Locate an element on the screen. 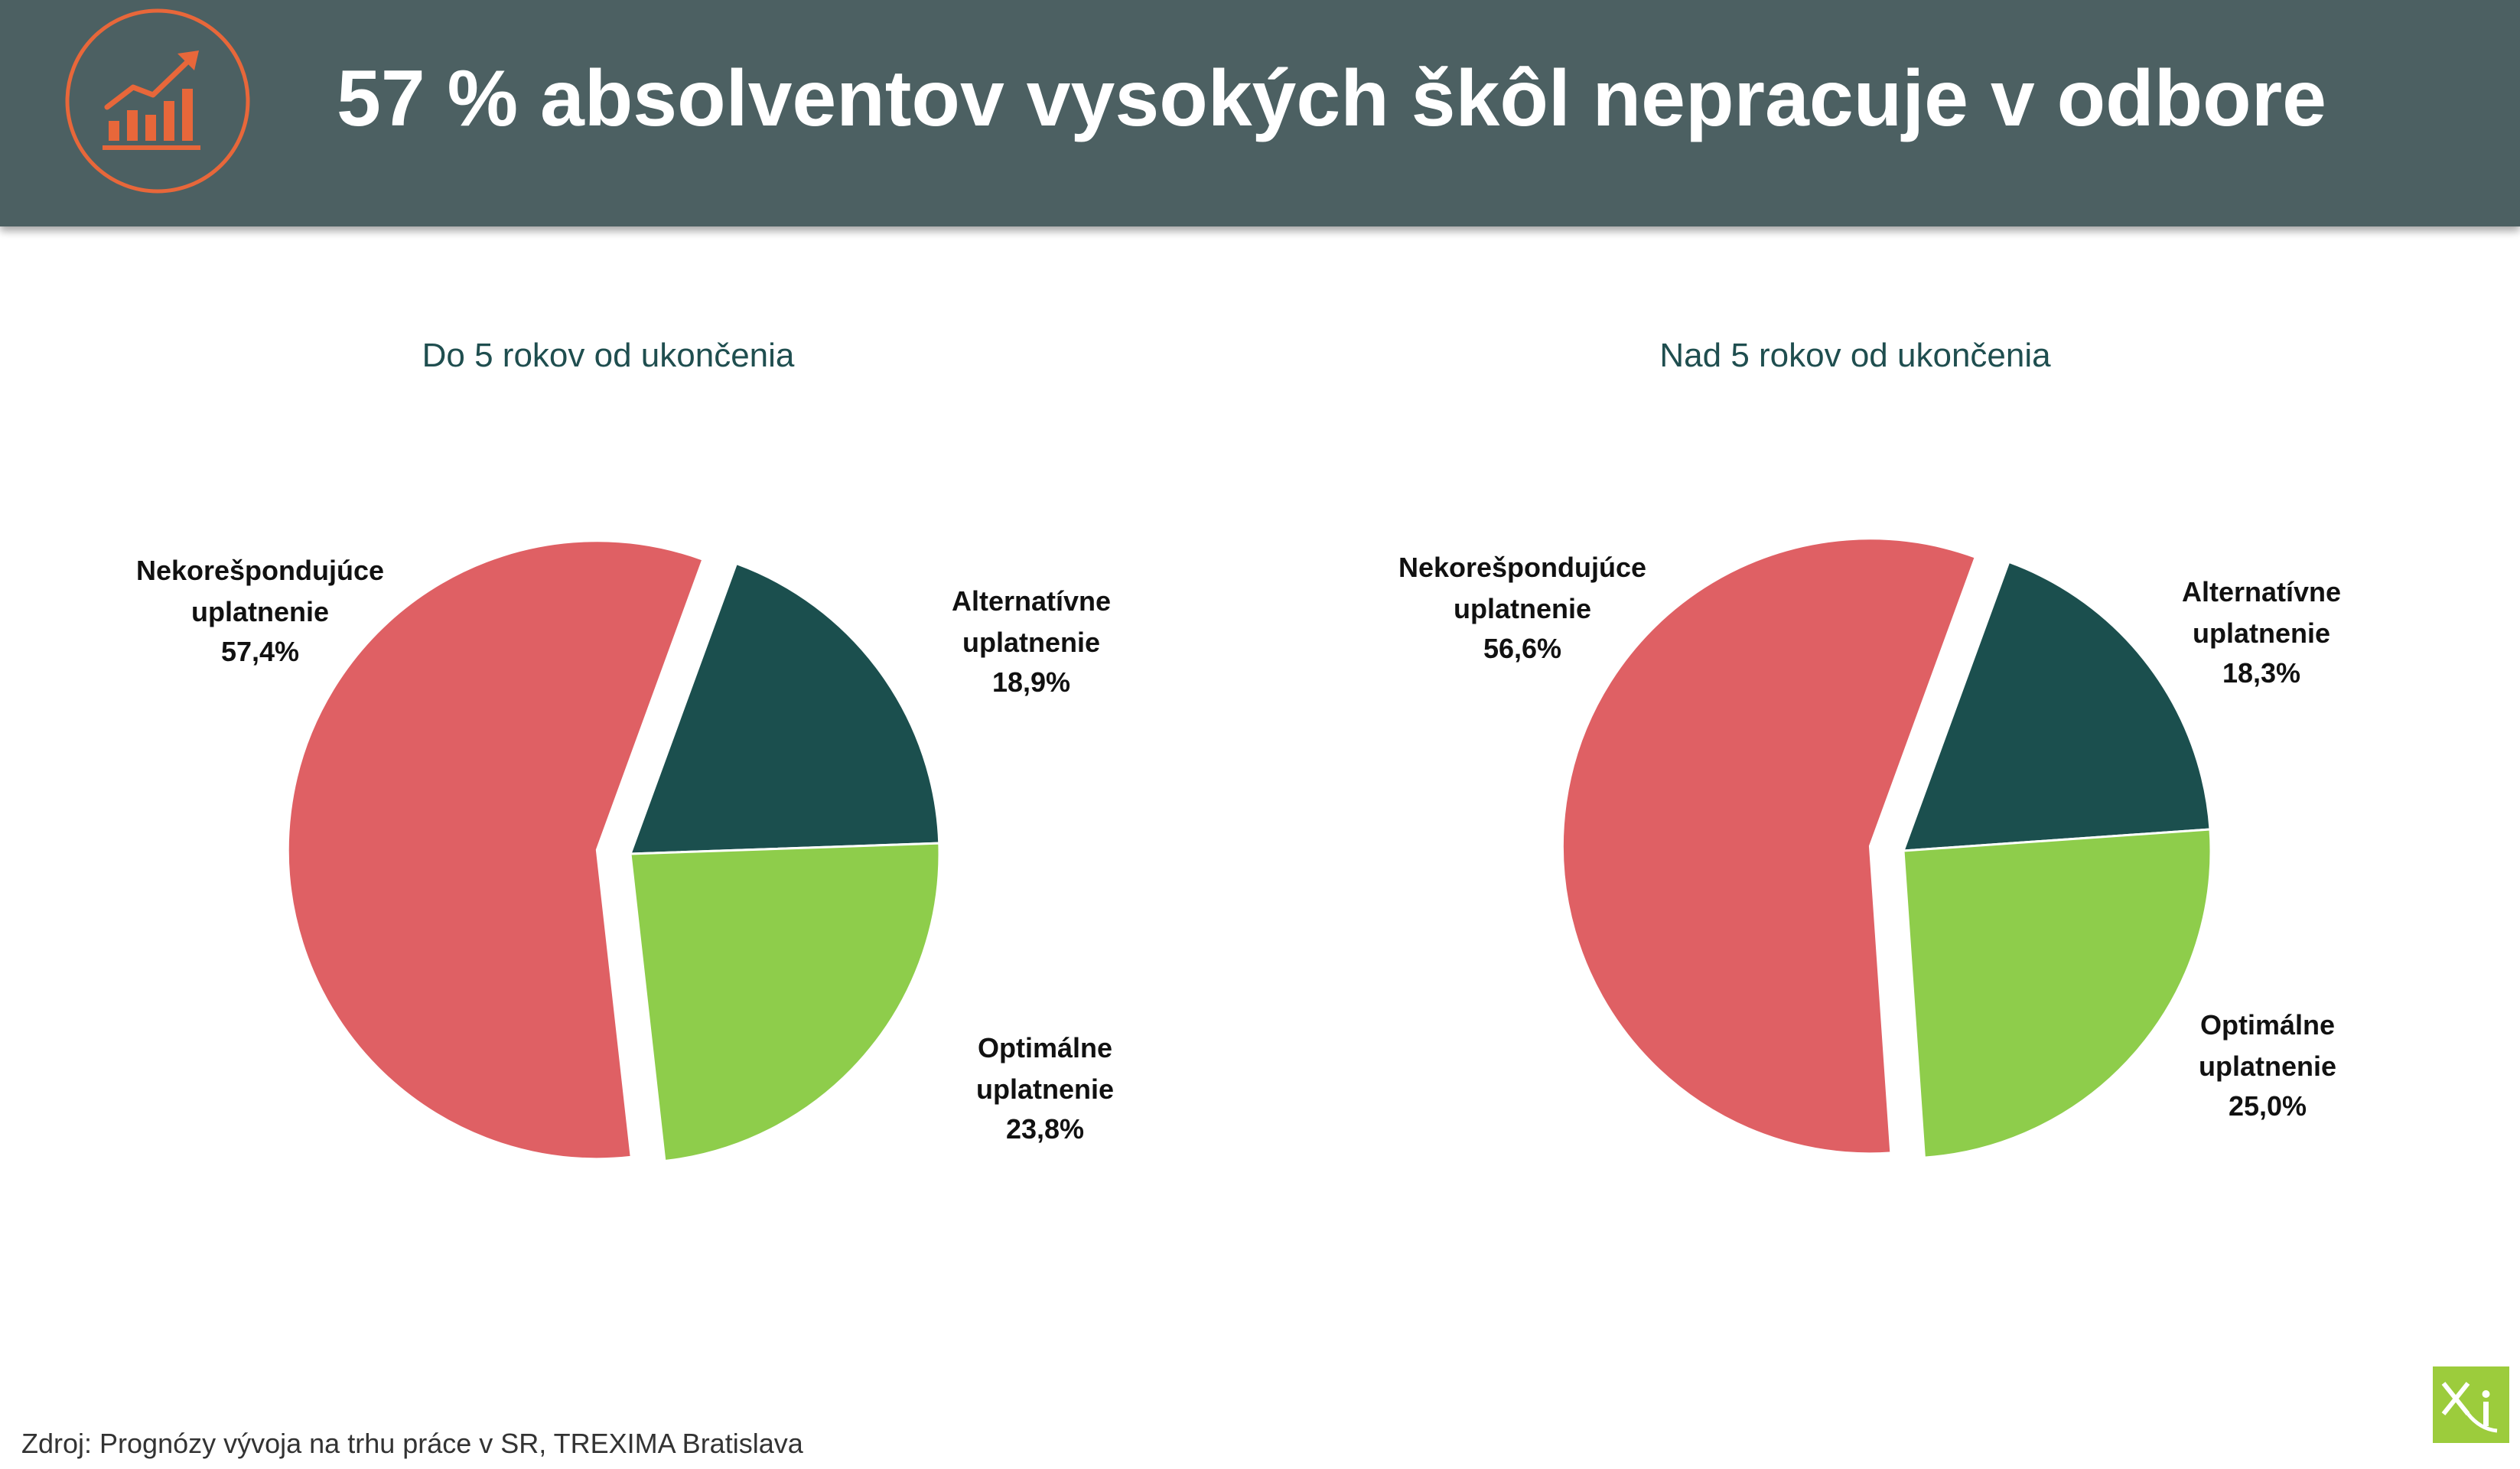 The height and width of the screenshot is (1469, 2520). label-nekorespondujuce-value: 57,4% is located at coordinates (260, 651).